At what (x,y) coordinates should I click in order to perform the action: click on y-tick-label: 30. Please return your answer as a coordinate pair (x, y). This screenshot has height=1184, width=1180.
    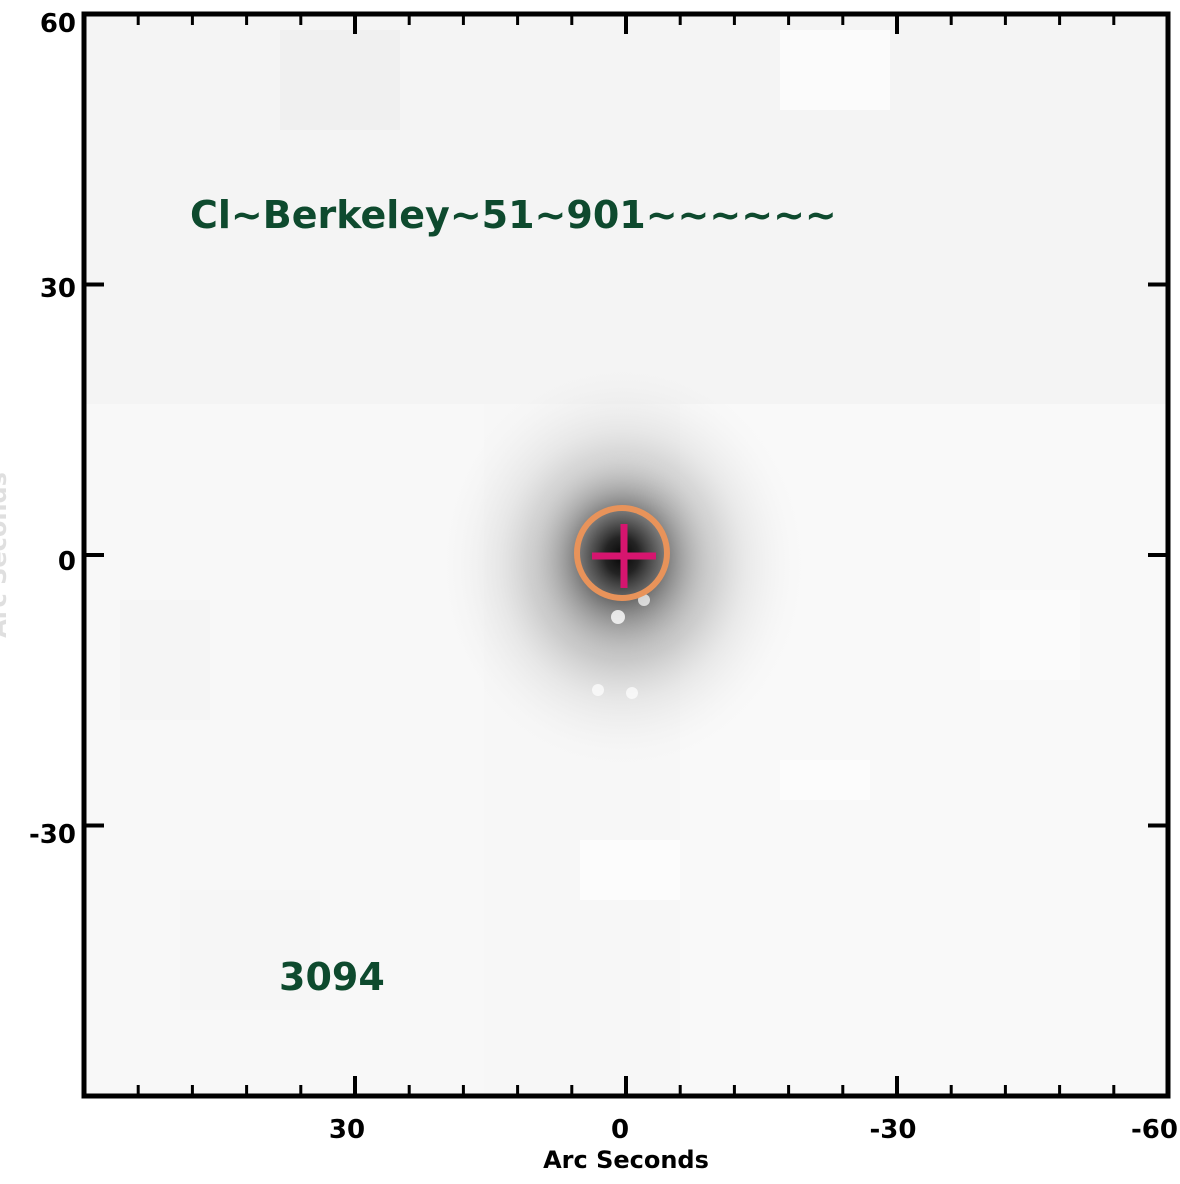
    Looking at the image, I should click on (58, 289).